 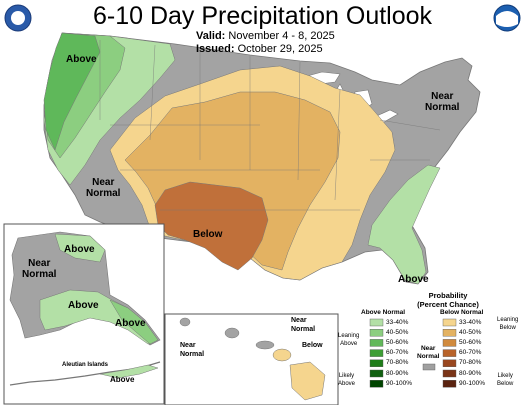 What do you see at coordinates (472, 383) in the screenshot?
I see `legend-below-range: 90-100%` at bounding box center [472, 383].